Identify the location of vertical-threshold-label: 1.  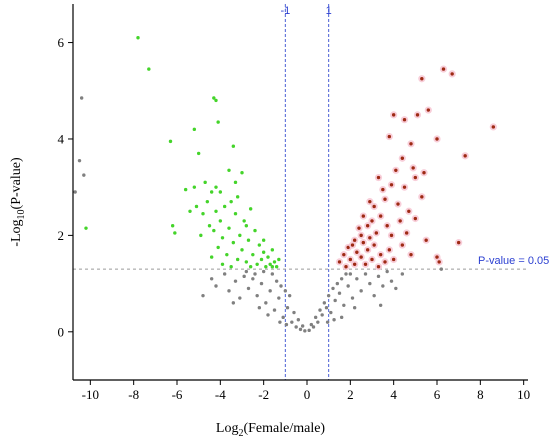
(329, 11).